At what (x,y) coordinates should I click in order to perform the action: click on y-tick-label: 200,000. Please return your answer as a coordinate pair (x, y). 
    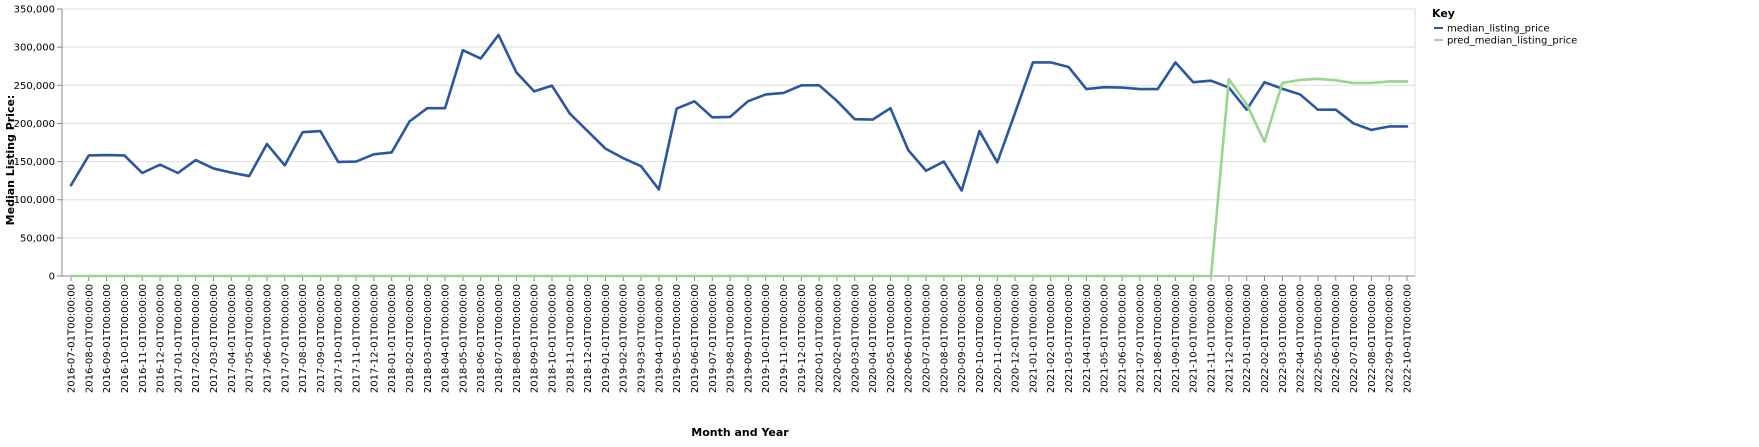
    Looking at the image, I should click on (34, 124).